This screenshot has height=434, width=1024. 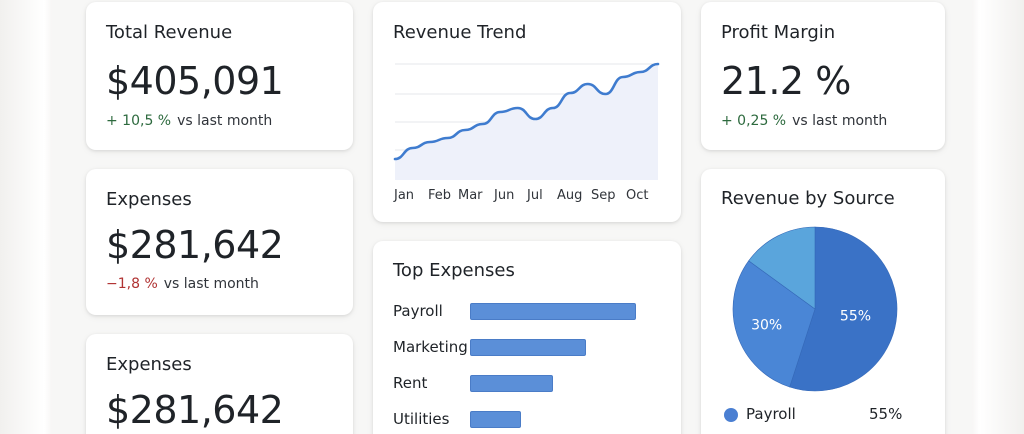 What do you see at coordinates (523, 419) in the screenshot?
I see `expense-row-utilities: Utilities` at bounding box center [523, 419].